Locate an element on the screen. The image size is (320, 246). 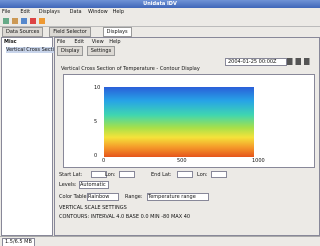
window-title: Unidata IDV is located at coordinates (160, 4).